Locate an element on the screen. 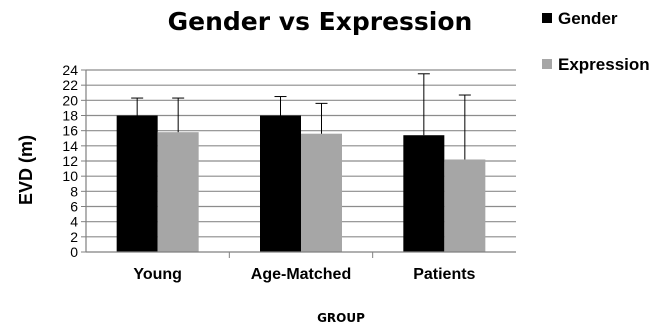  chart-title: Gender vs Expression is located at coordinates (320, 21).